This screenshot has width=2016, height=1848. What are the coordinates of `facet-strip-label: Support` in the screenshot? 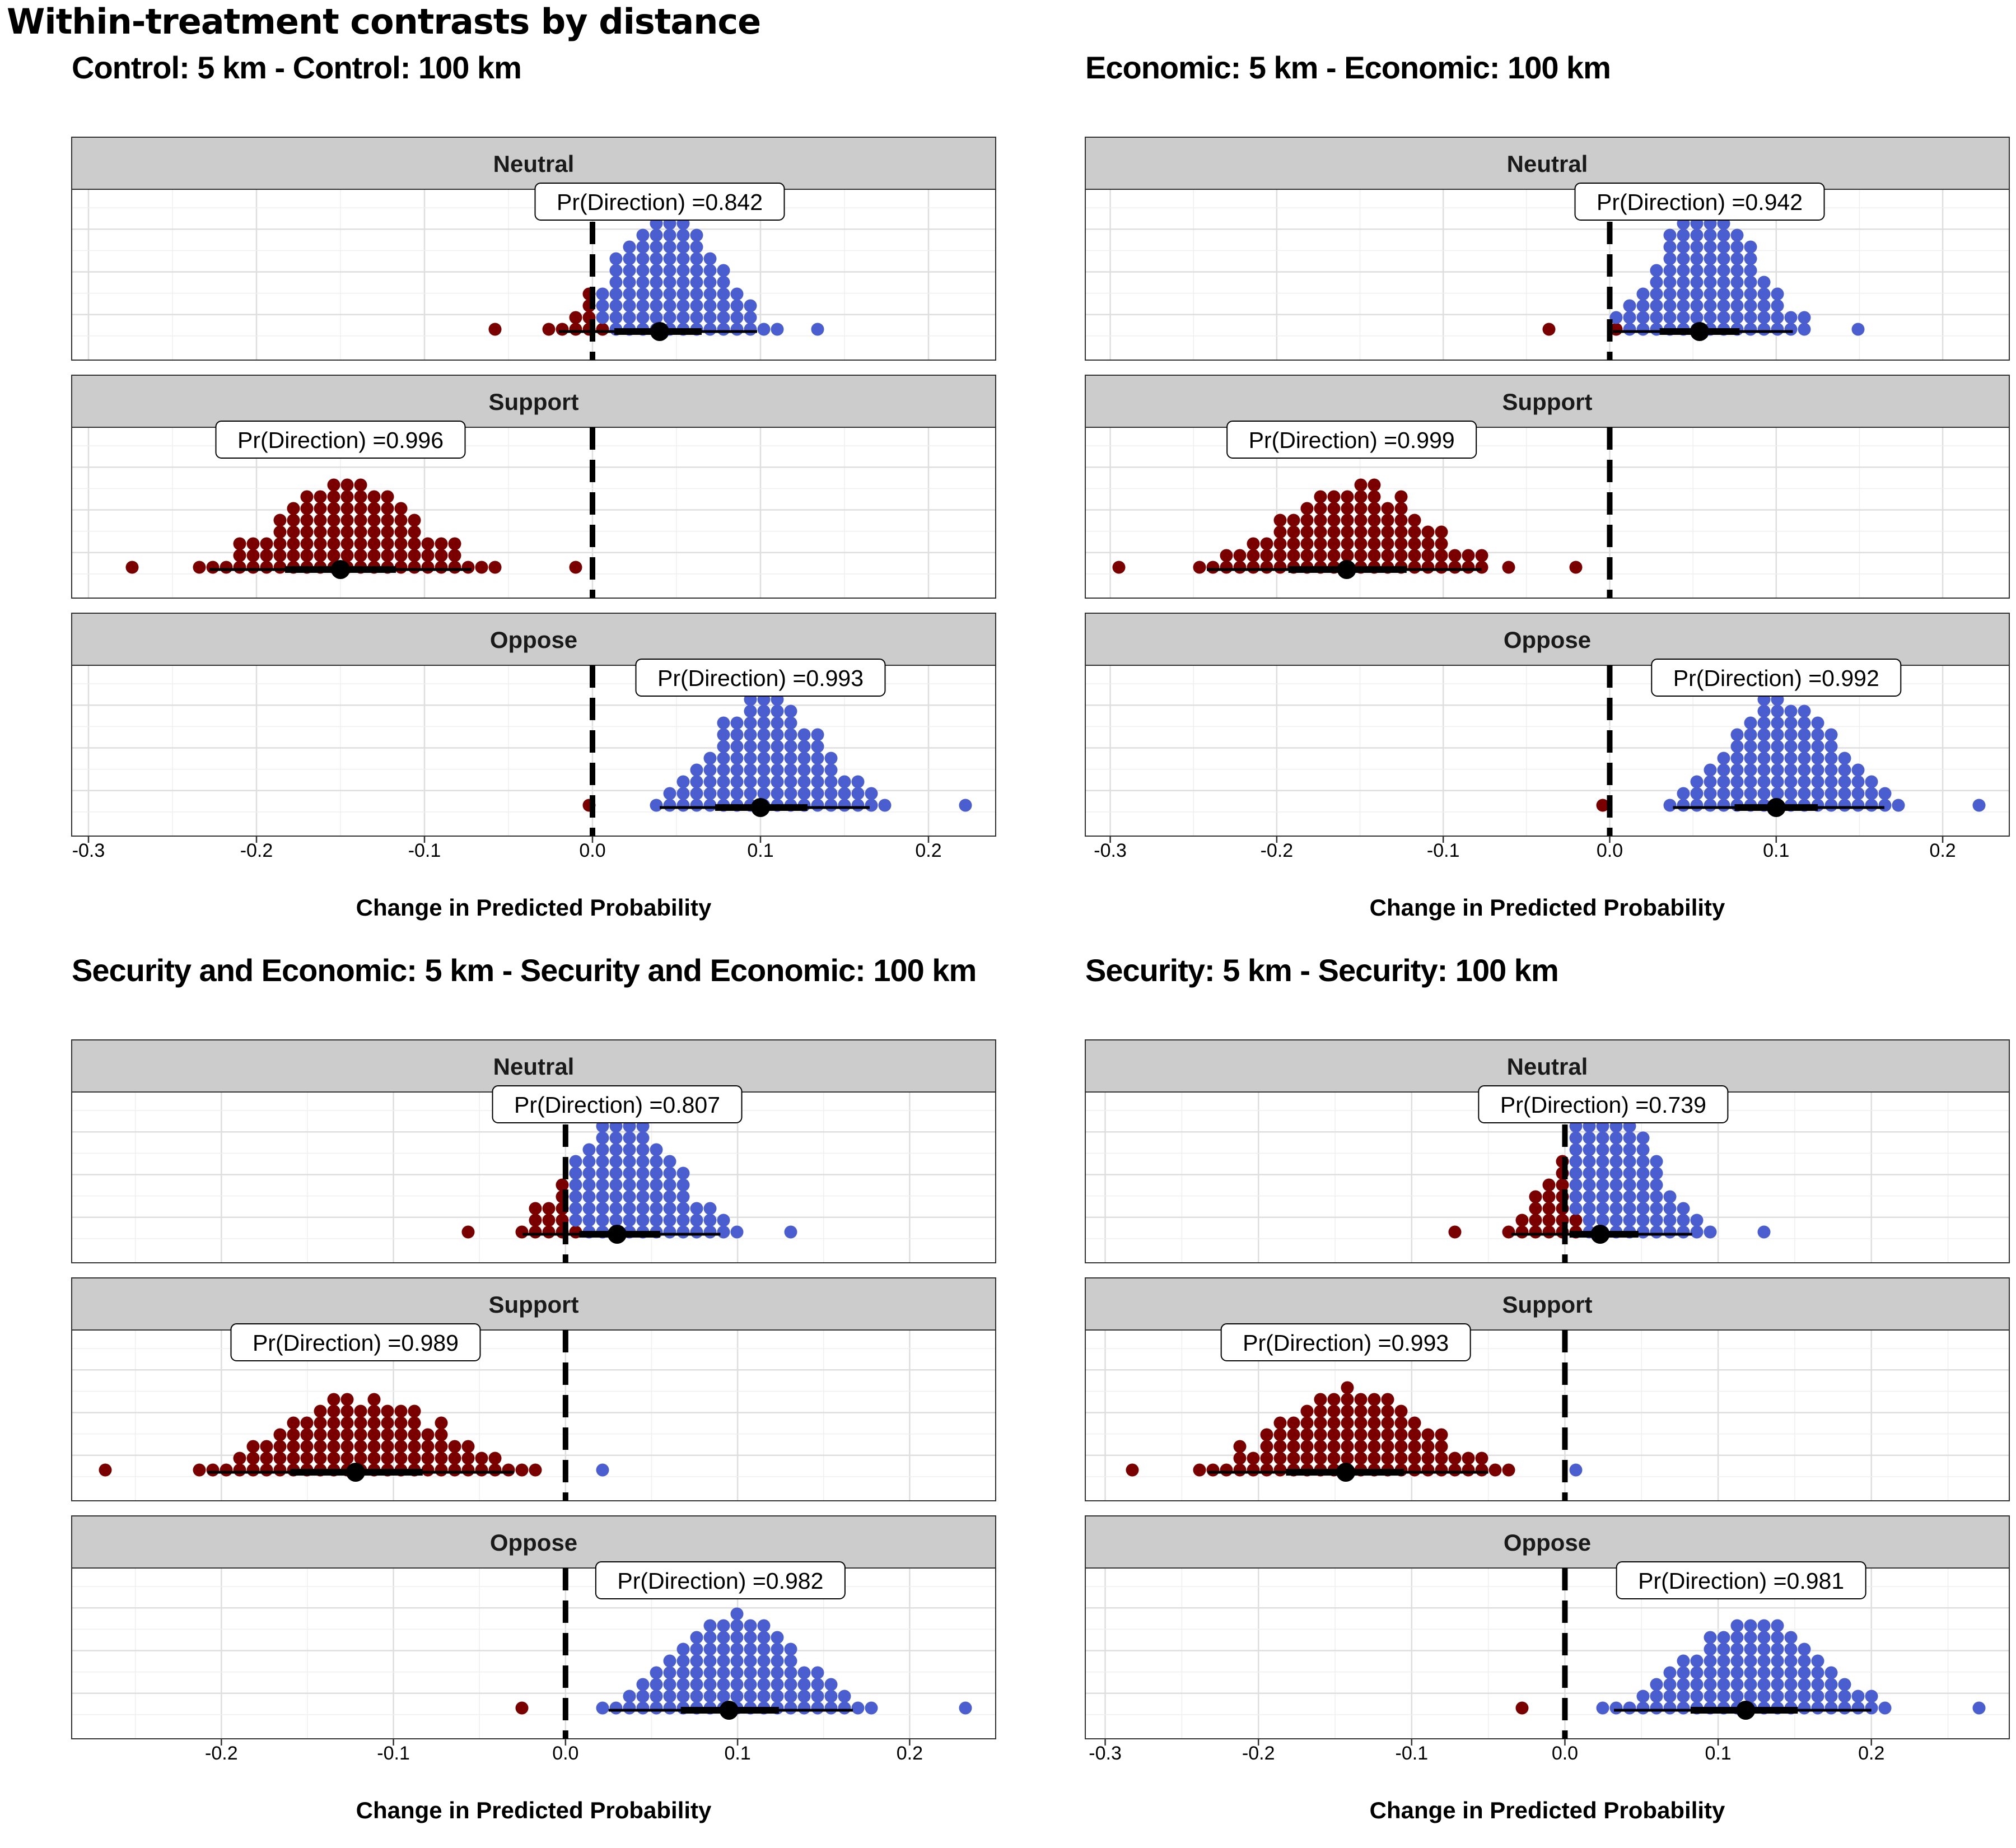 It's located at (1548, 1305).